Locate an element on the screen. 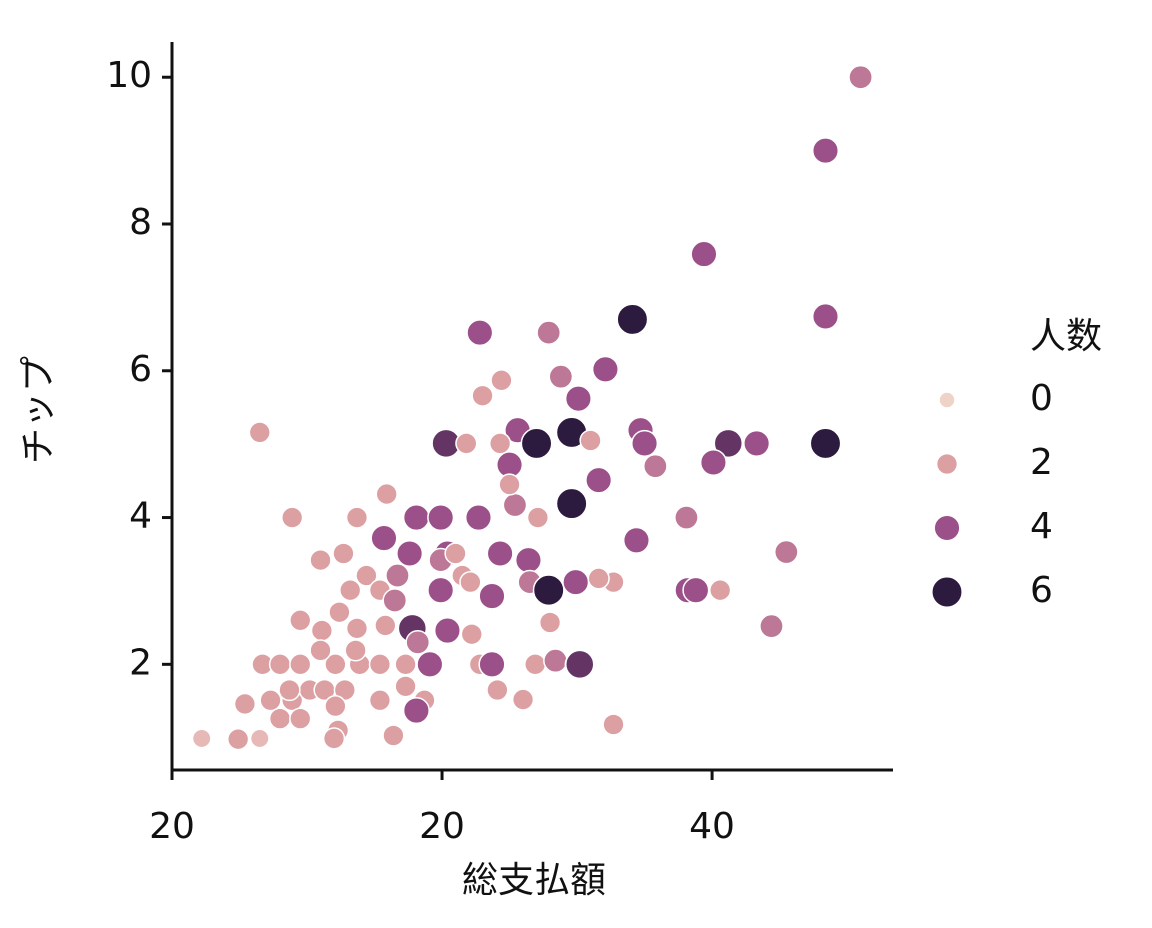 This screenshot has width=1152, height=928. legend-label: 2 is located at coordinates (1041, 462).